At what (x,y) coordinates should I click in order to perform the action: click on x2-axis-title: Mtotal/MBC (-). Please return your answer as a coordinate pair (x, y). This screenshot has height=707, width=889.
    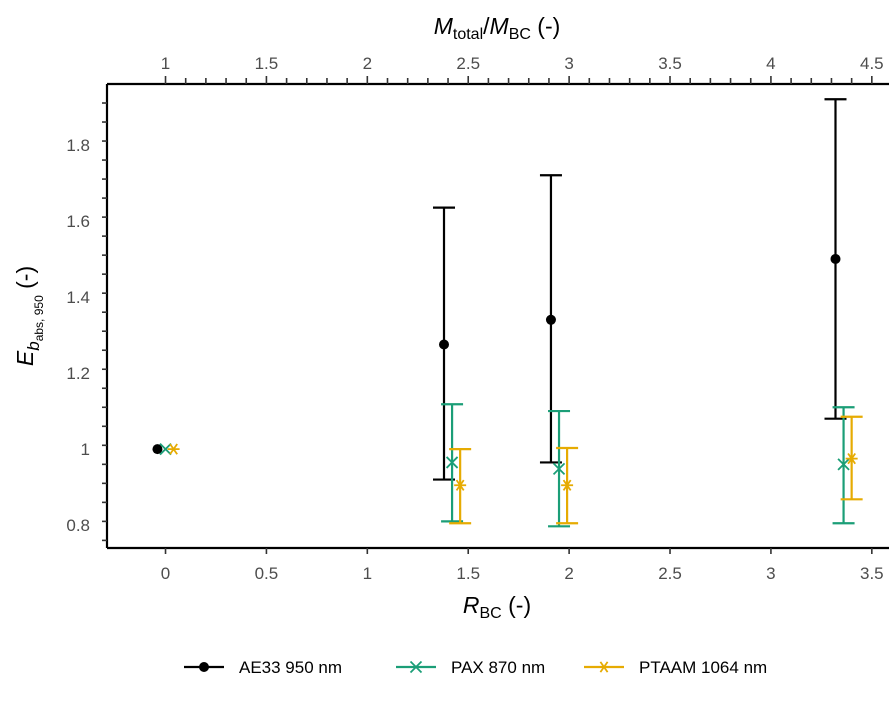
    Looking at the image, I should click on (497, 28).